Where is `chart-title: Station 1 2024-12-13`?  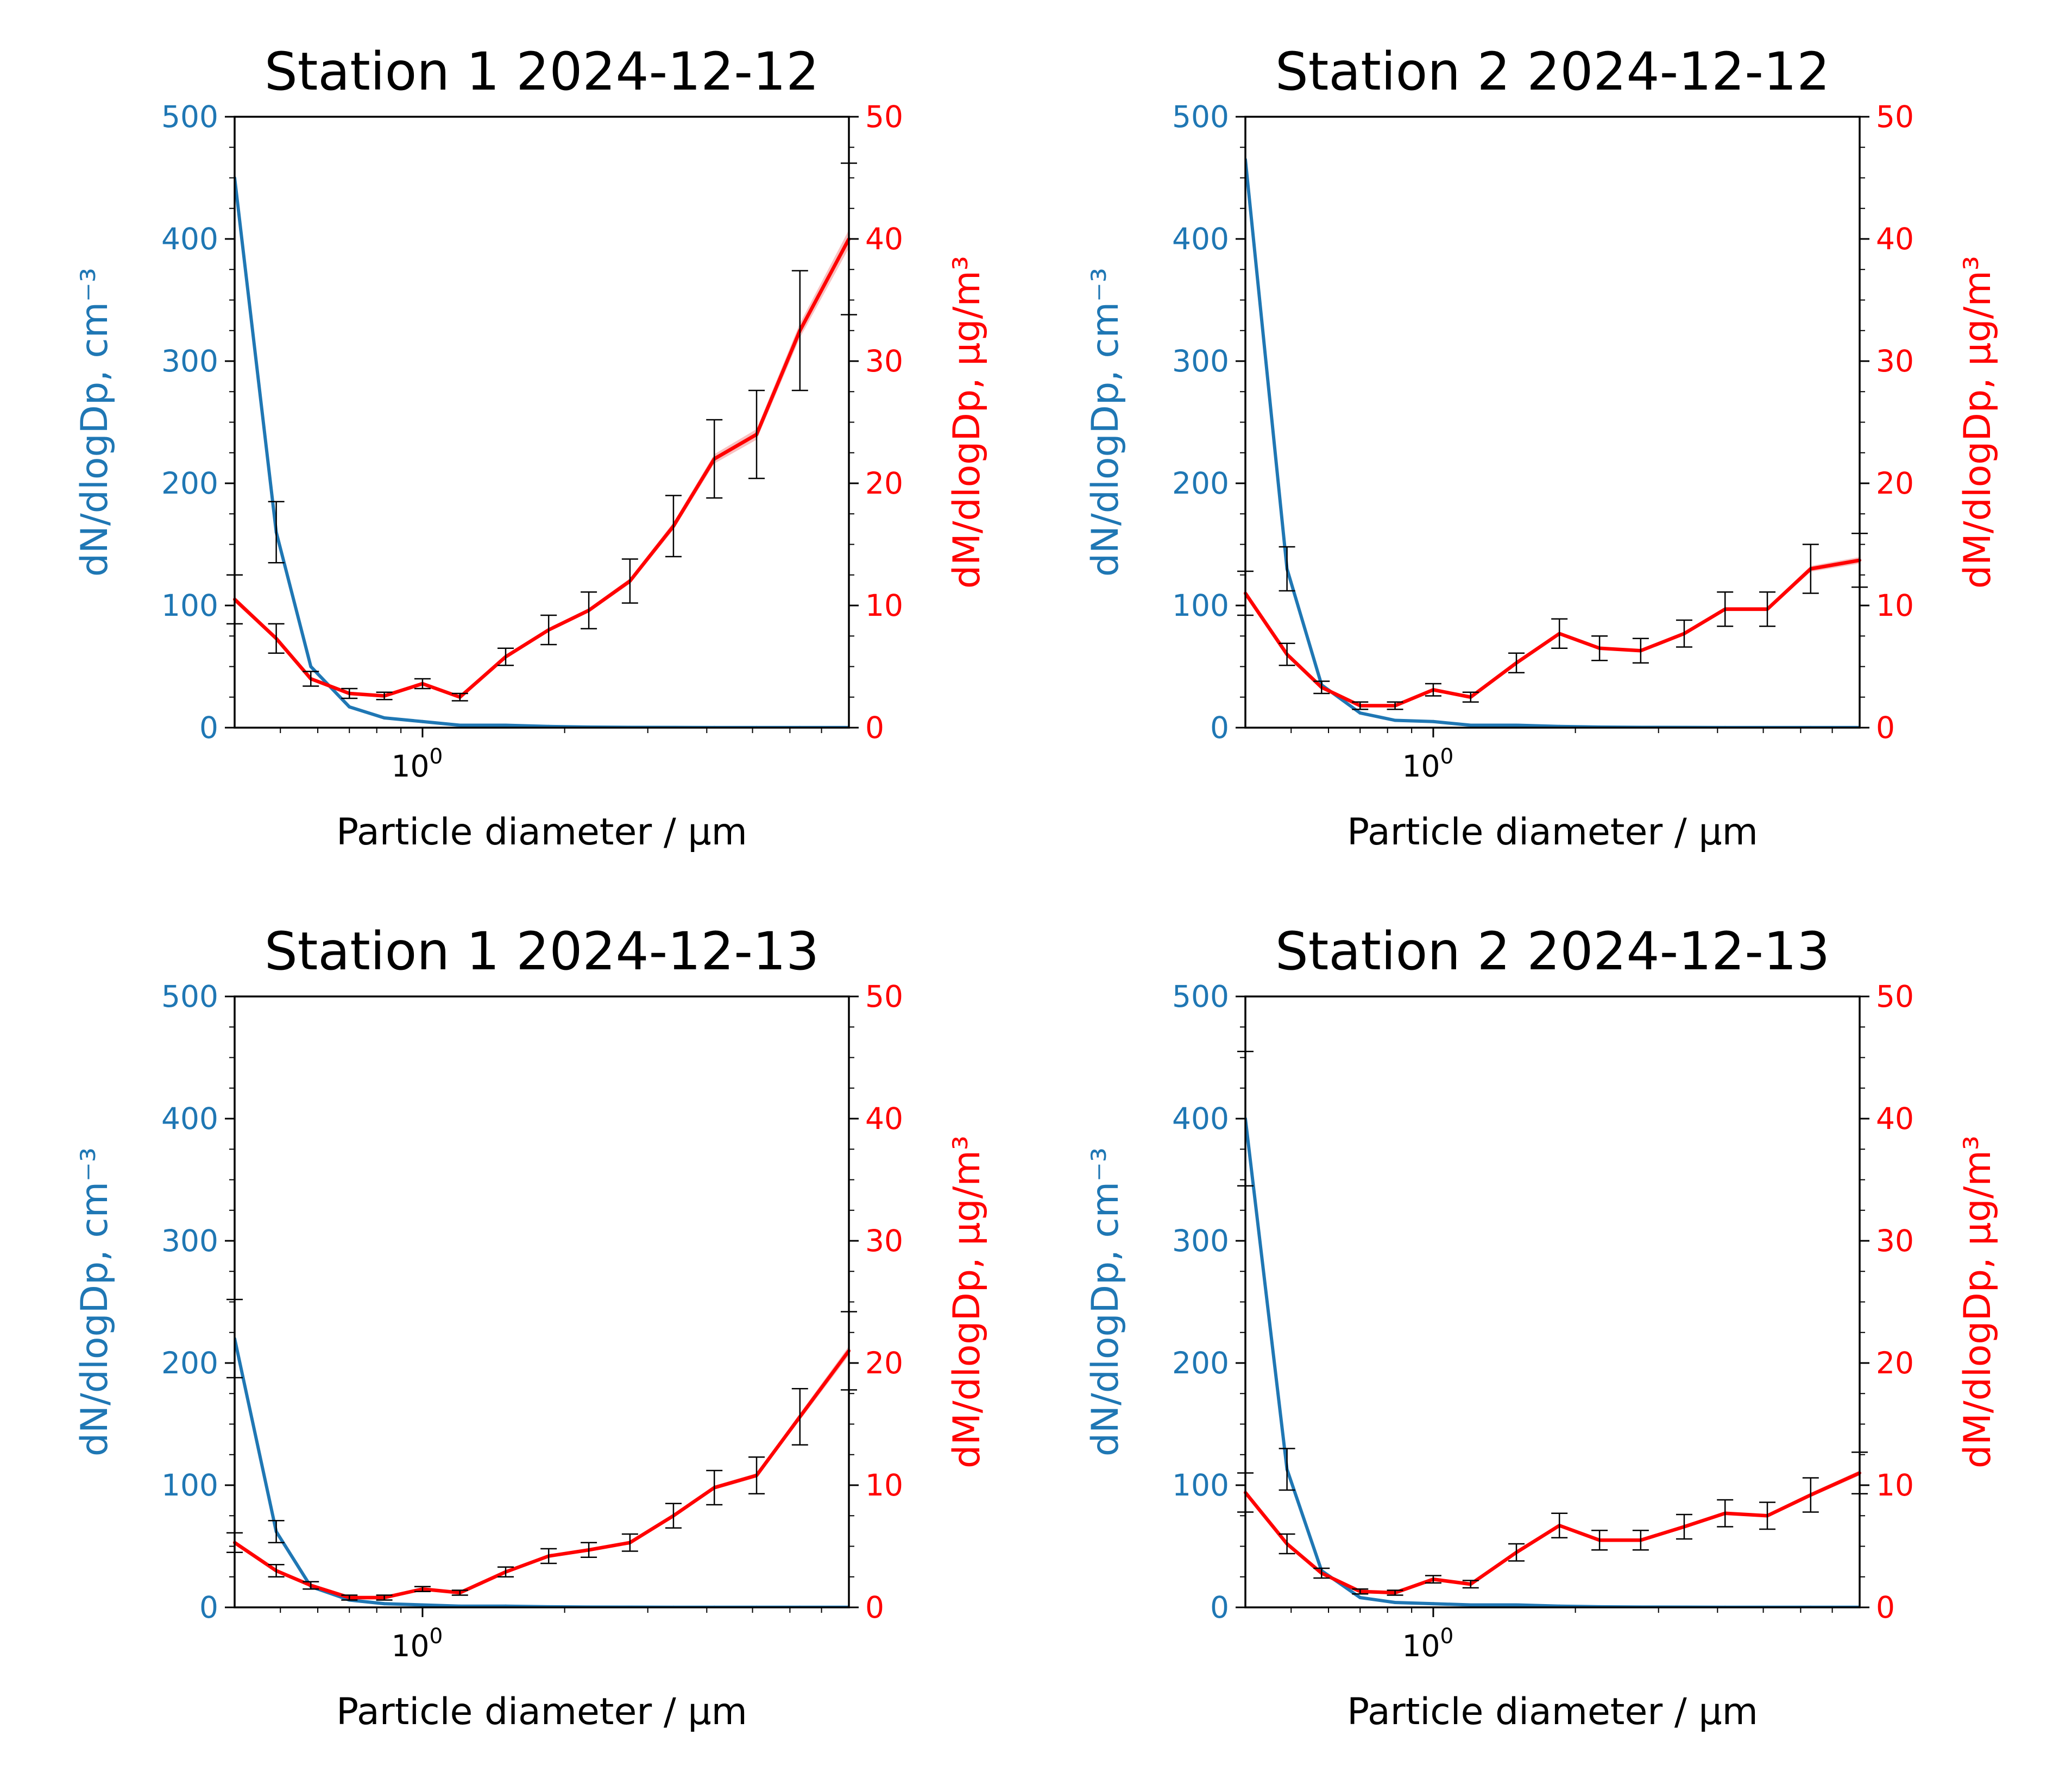 chart-title: Station 1 2024-12-13 is located at coordinates (542, 952).